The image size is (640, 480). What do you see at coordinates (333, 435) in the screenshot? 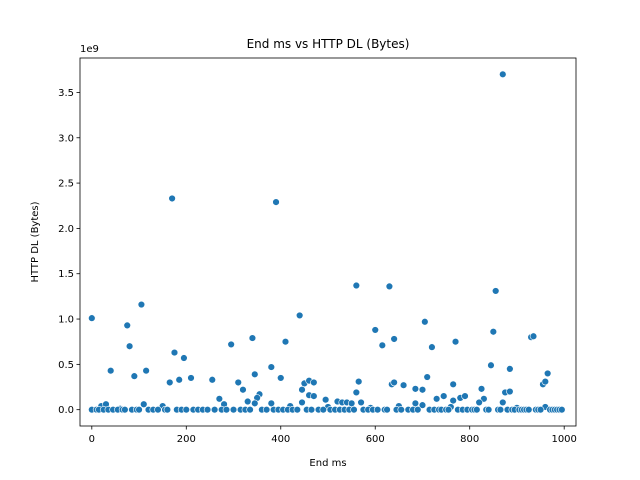
I see `x-axis-ticks: 0 200 400 600 800 1000` at bounding box center [333, 435].